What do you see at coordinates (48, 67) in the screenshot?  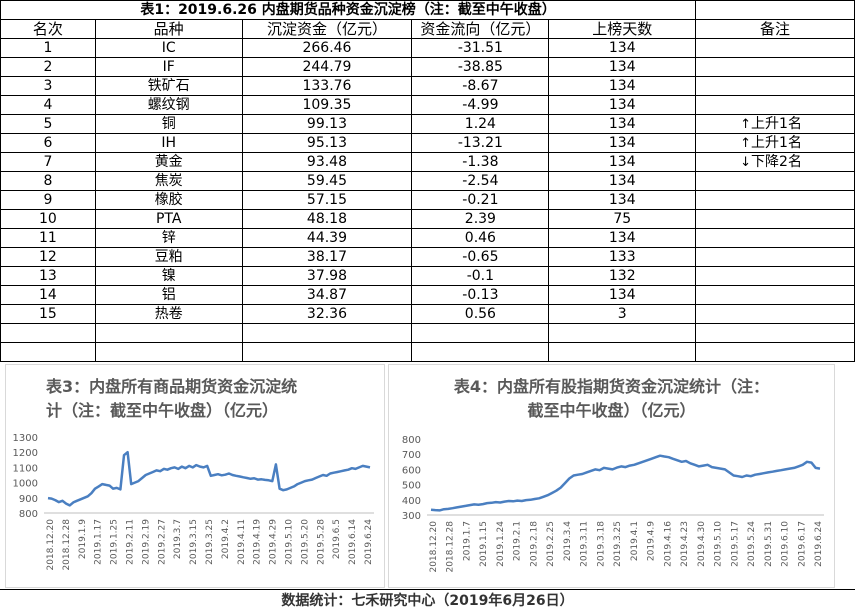 I see `cell-rank: 2` at bounding box center [48, 67].